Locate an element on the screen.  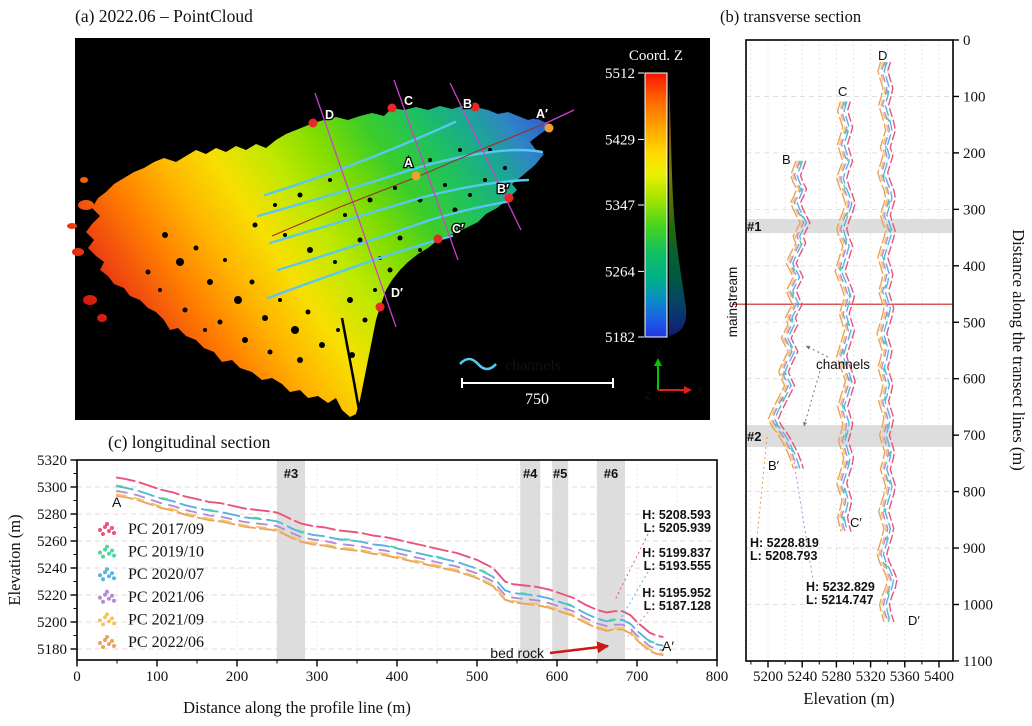
y-tick-label: 5320 is located at coordinates (52, 461).